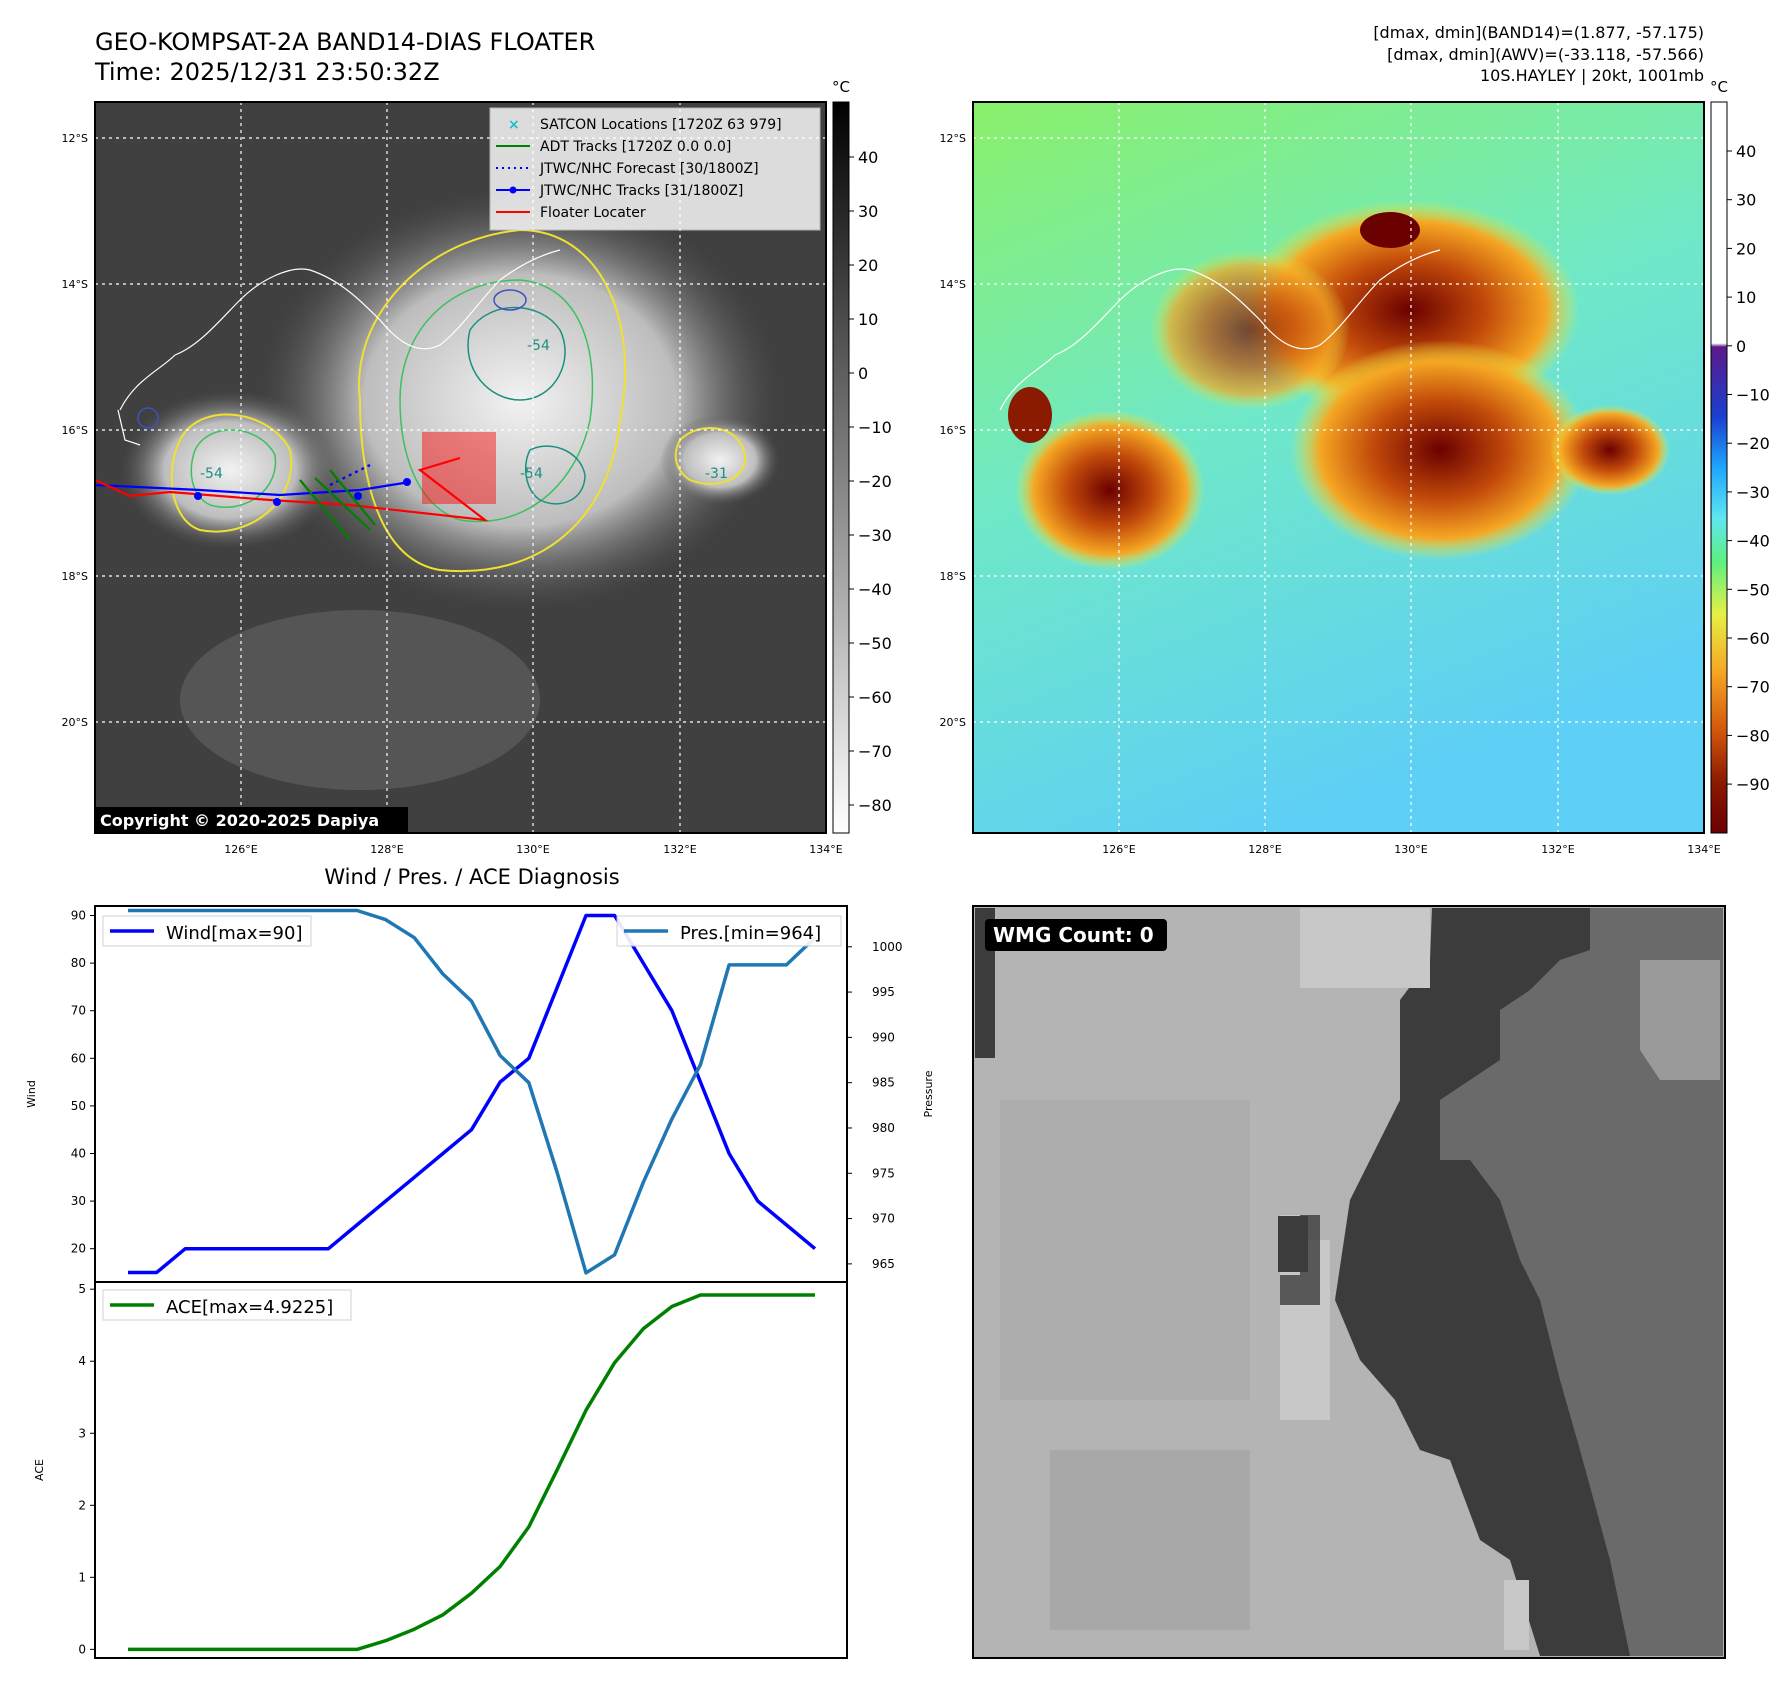 The image size is (1788, 1690). Describe the element at coordinates (868, 211) in the screenshot. I see `colorbar-tick-label: 30` at that location.